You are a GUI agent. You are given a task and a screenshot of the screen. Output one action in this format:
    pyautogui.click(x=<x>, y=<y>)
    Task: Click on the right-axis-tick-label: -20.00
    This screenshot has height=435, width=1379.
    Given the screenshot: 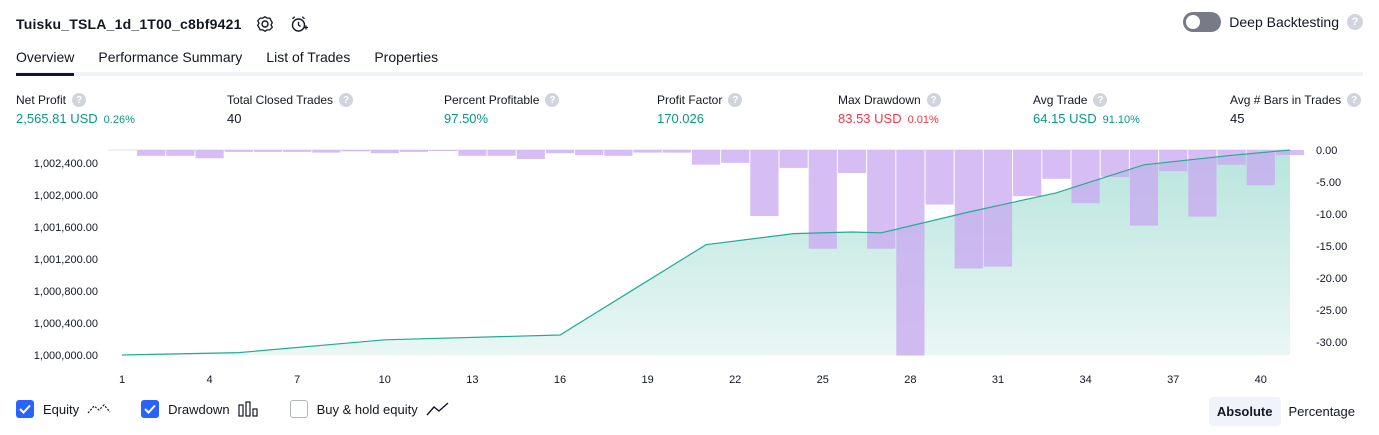 What is the action you would take?
    pyautogui.click(x=1331, y=279)
    